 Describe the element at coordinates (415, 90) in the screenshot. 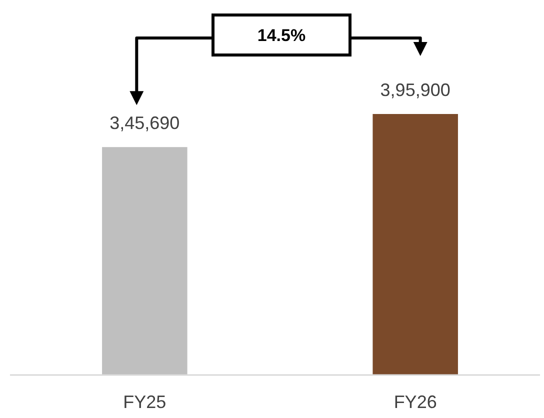

I see `data-label: 3,95,900` at that location.